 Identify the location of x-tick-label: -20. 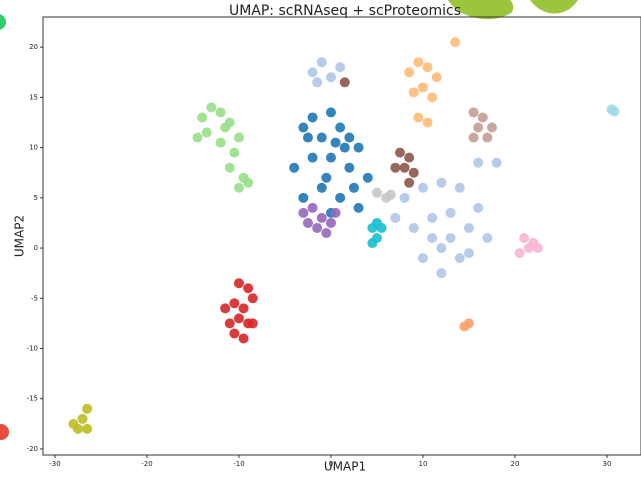
(146, 464).